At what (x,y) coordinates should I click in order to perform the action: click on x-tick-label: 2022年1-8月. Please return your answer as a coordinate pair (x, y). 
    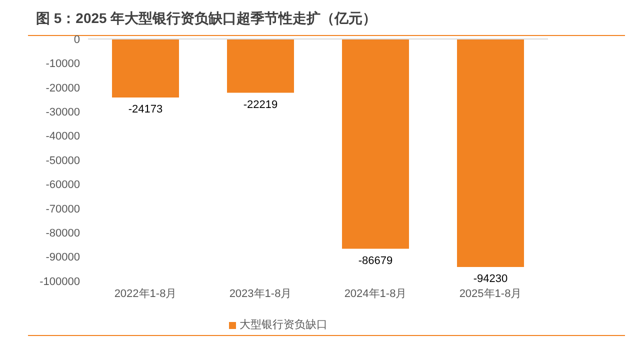
    Looking at the image, I should click on (145, 294).